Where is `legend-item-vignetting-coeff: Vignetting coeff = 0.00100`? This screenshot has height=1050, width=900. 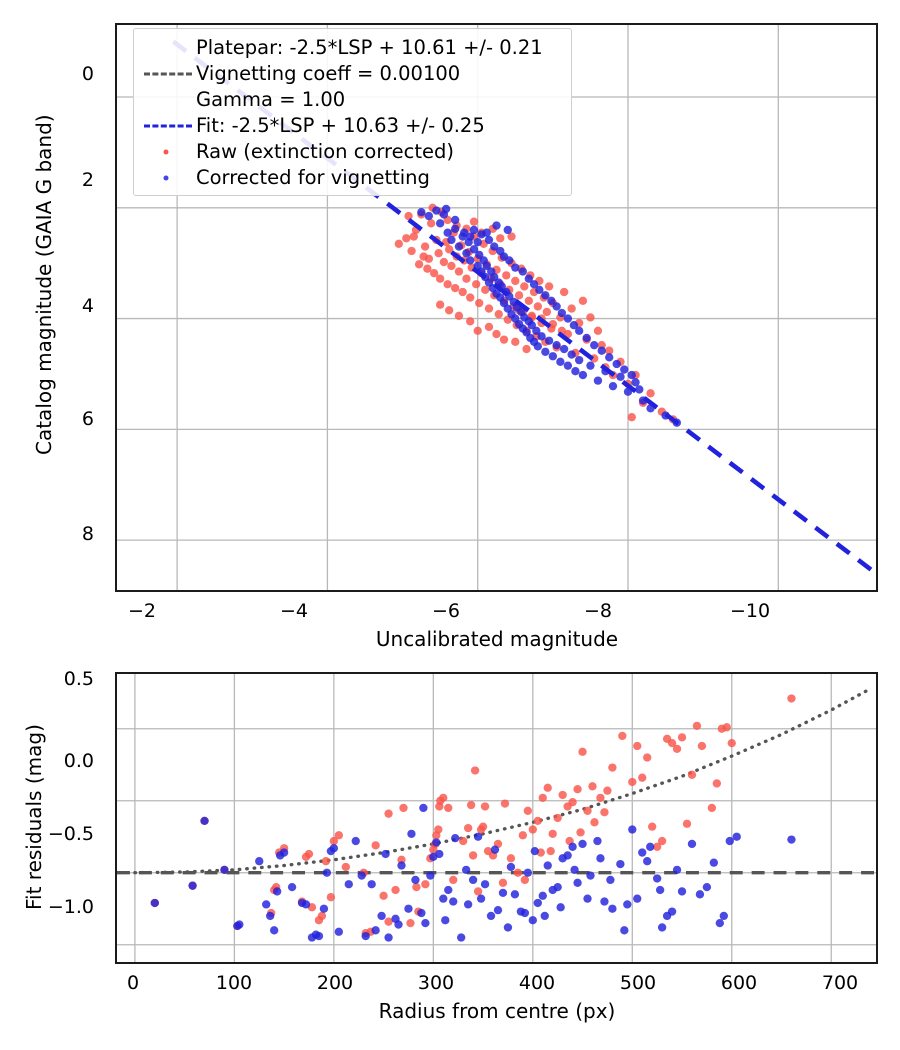
legend-item-vignetting-coeff: Vignetting coeff = 0.00100 is located at coordinates (351, 74).